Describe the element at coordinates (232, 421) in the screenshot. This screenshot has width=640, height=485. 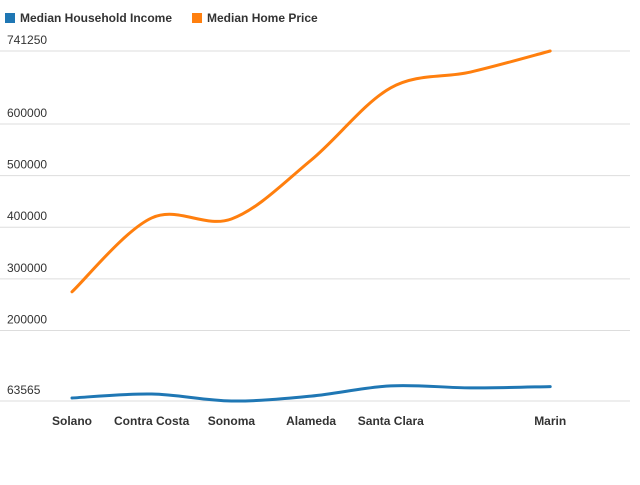
I see `x-tick-label: Sonoma` at that location.